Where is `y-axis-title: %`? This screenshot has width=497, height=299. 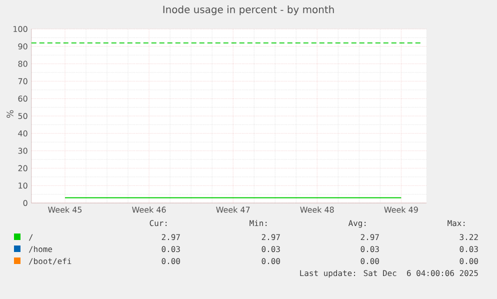 y-axis-title: % is located at coordinates (10, 114).